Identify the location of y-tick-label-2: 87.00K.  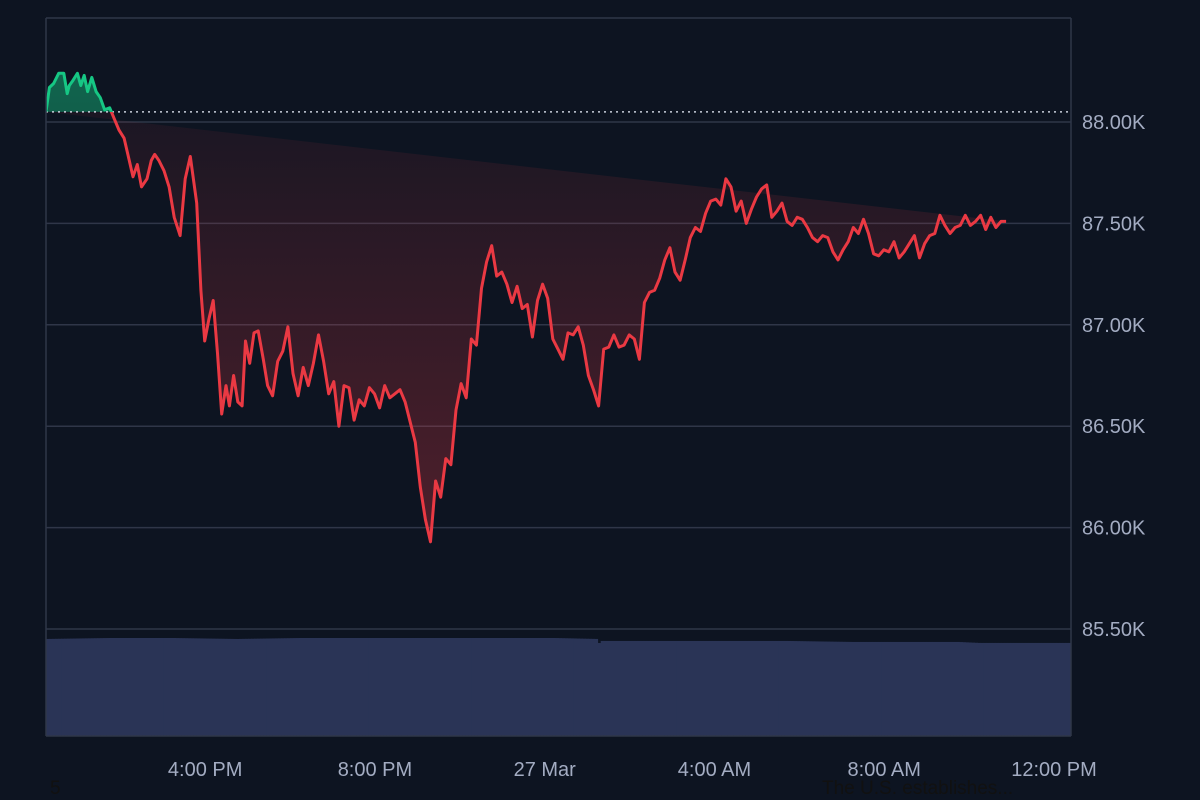
(1114, 326).